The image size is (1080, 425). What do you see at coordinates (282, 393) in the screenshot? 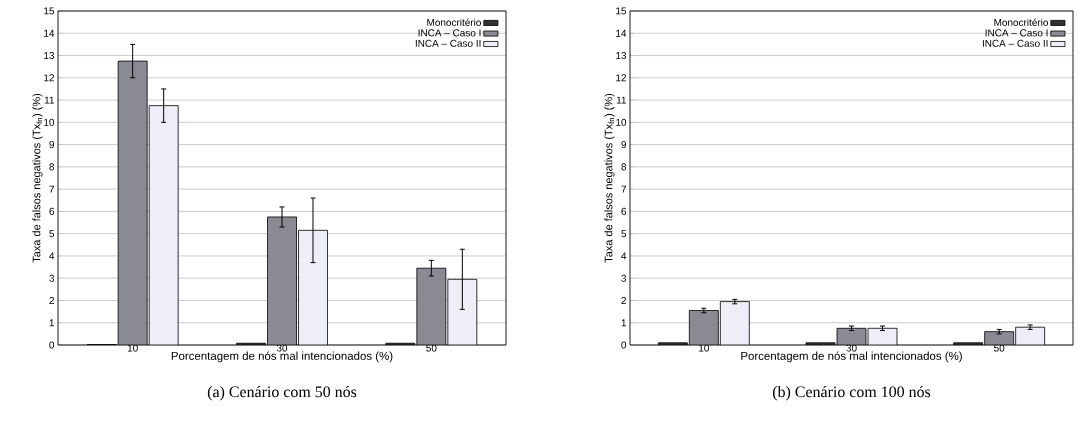
I see `text: (a) Cenário com 50 nós` at bounding box center [282, 393].